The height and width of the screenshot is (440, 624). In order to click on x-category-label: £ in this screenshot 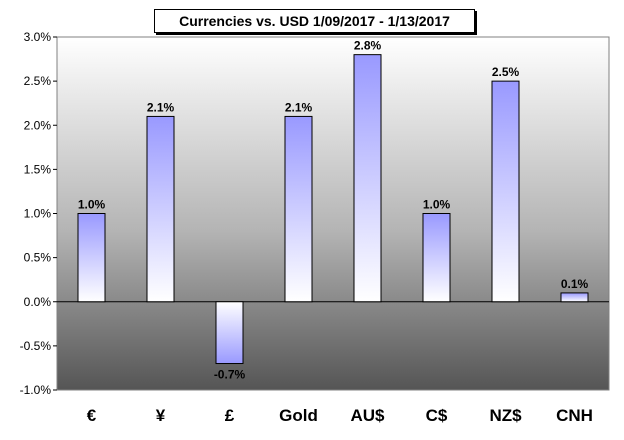, I will do `click(230, 415)`.